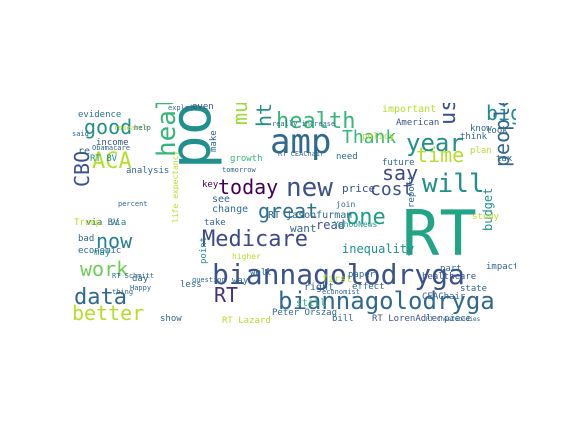 This screenshot has height=432, width=576. Describe the element at coordinates (221, 199) in the screenshot. I see `cloud-word: see` at that location.